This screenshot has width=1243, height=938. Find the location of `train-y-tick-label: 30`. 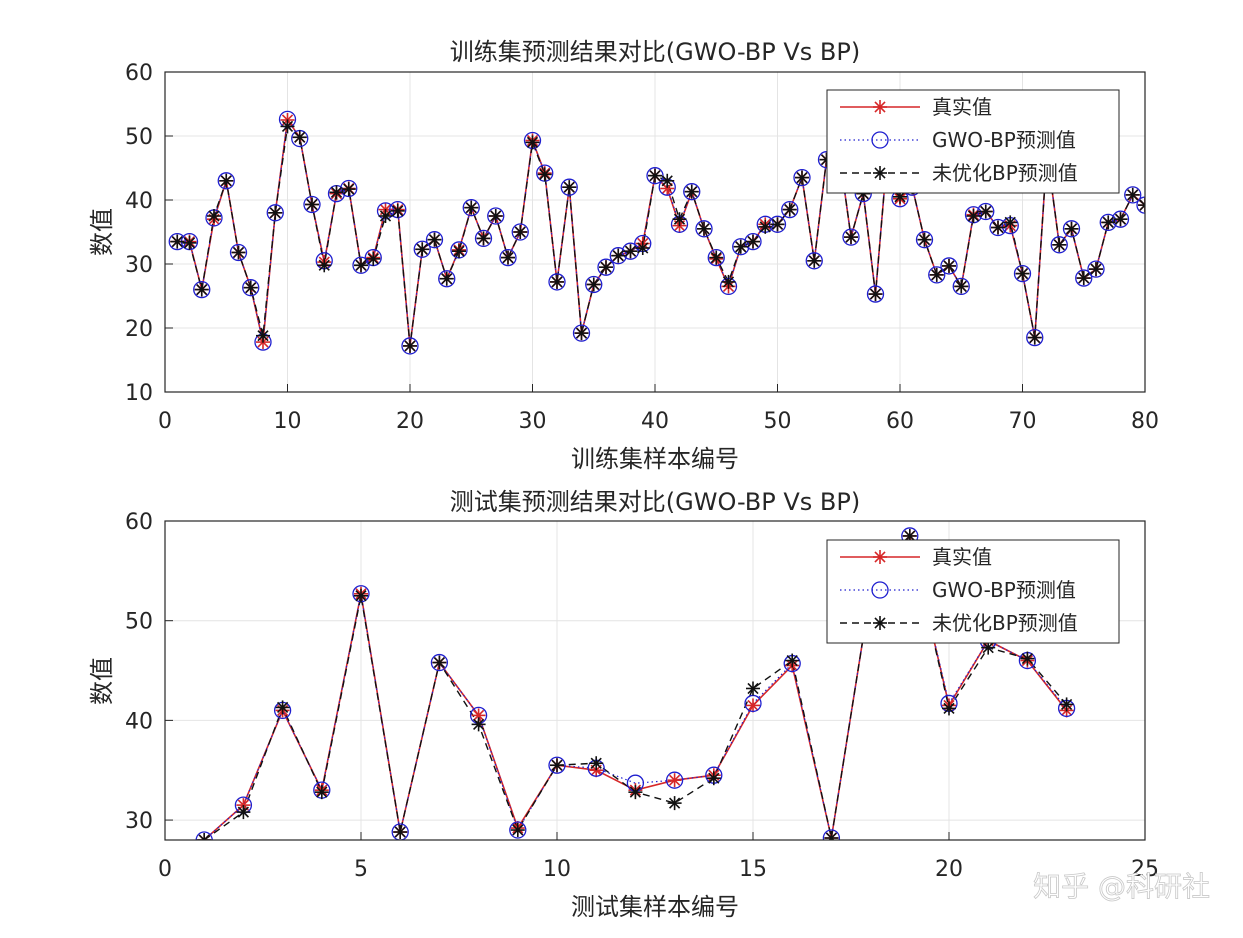

train-y-tick-label: 30 is located at coordinates (139, 265).